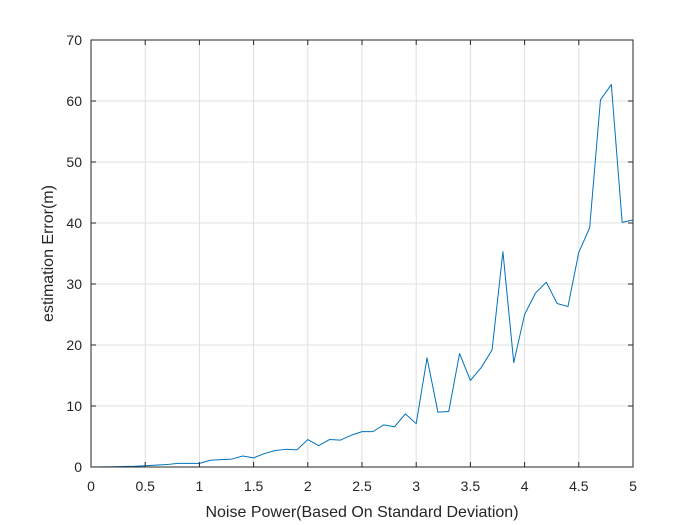  I want to click on x-tick-label: 3.5, so click(471, 486).